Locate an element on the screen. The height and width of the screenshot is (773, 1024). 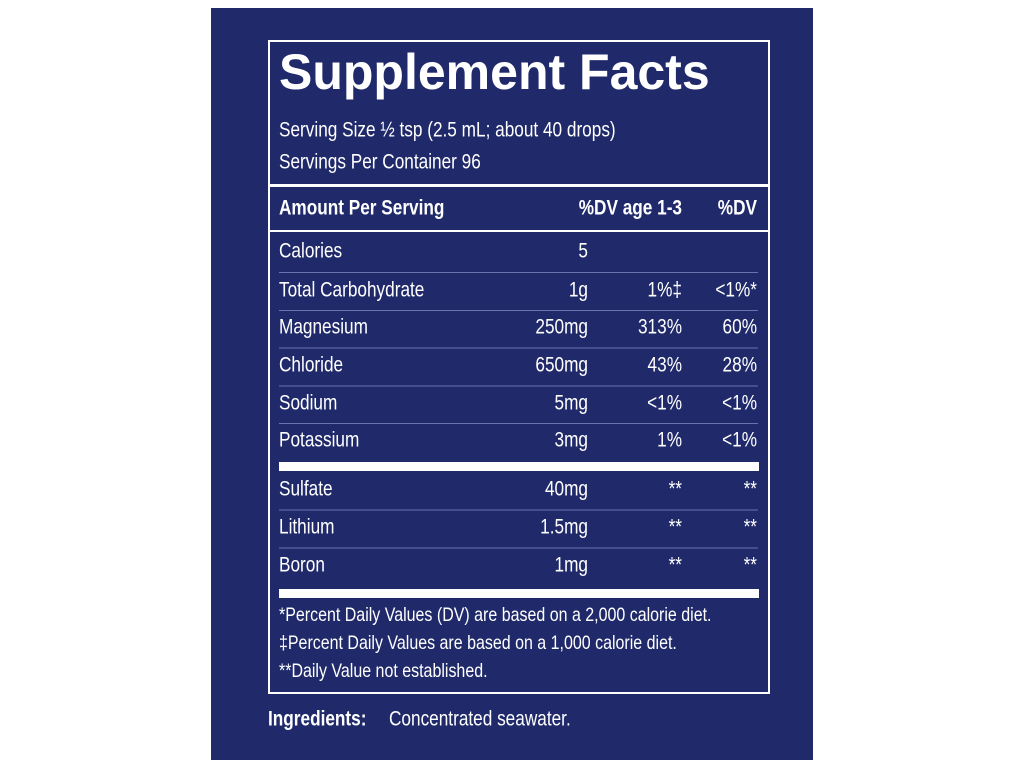
footnote-group: **Daily Value not established. is located at coordinates (383, 671).